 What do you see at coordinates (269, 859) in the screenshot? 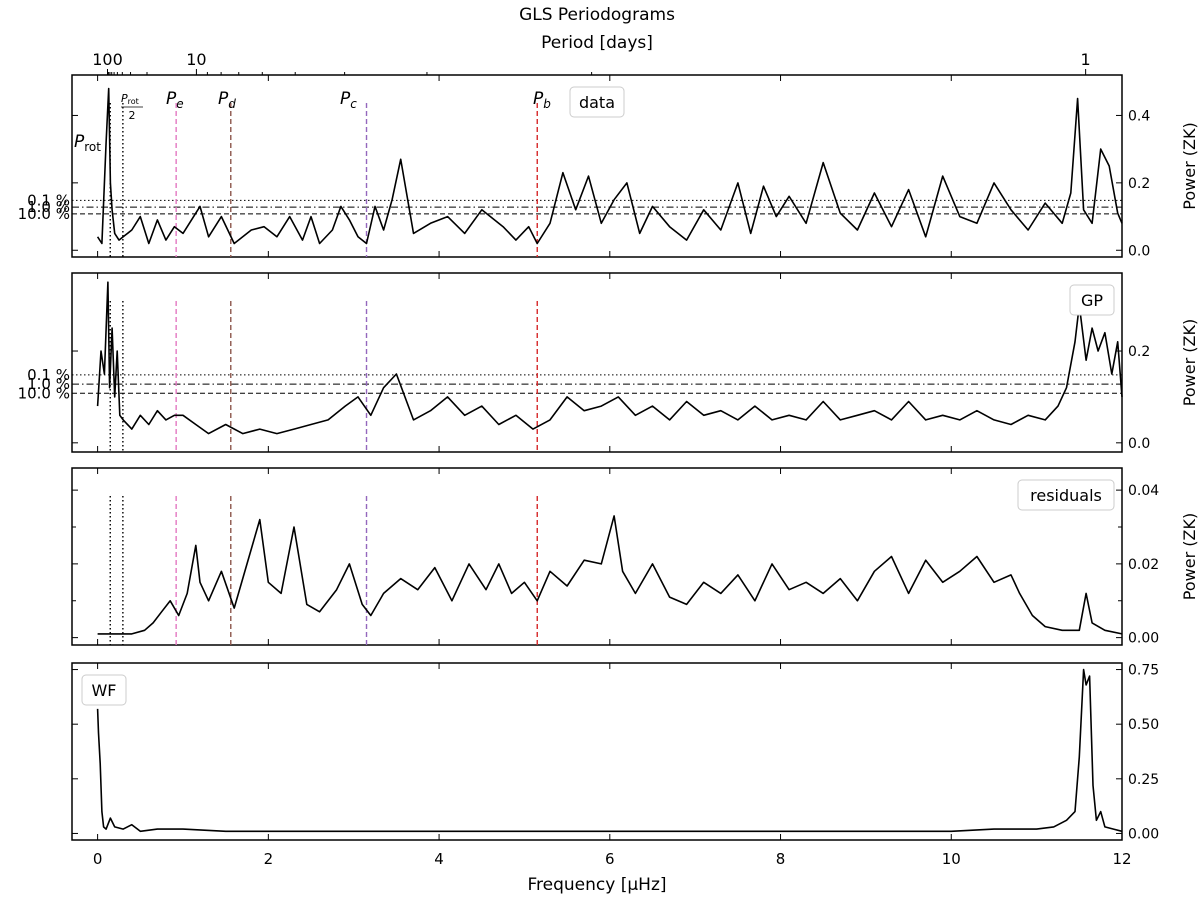
I see `x-tick-label: 2` at bounding box center [269, 859].